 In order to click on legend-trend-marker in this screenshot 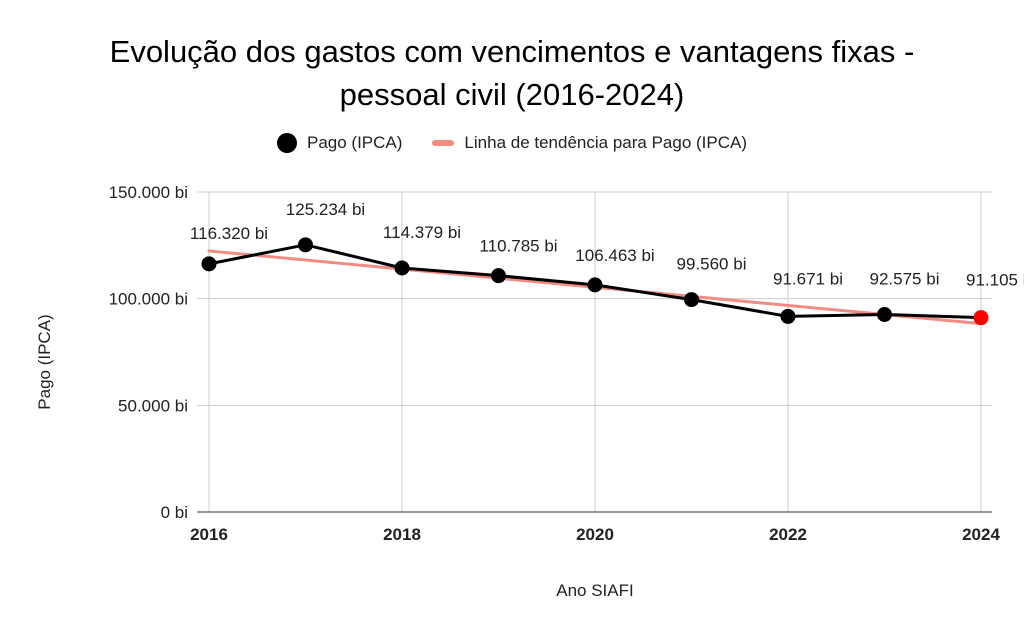, I will do `click(443, 143)`.